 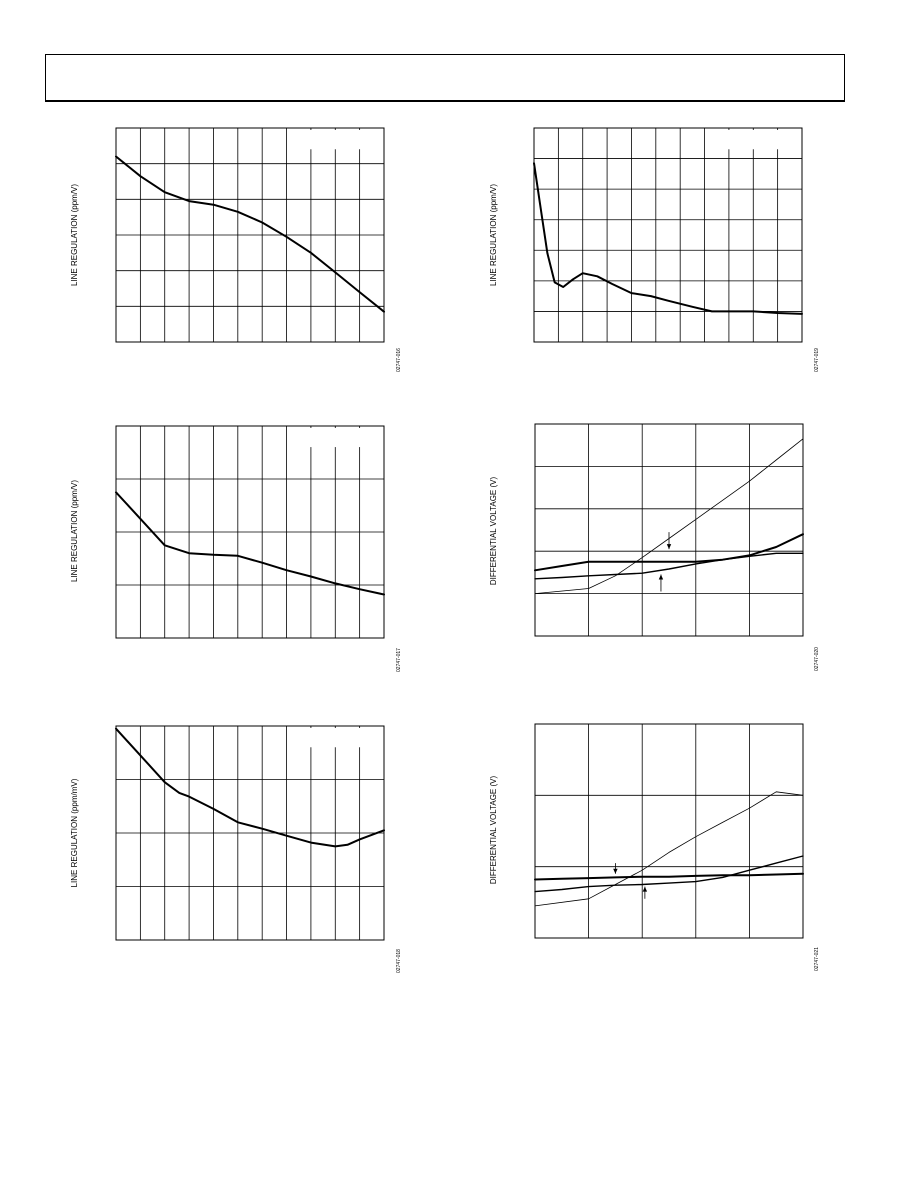 I want to click on page-header-box, so click(x=445, y=78).